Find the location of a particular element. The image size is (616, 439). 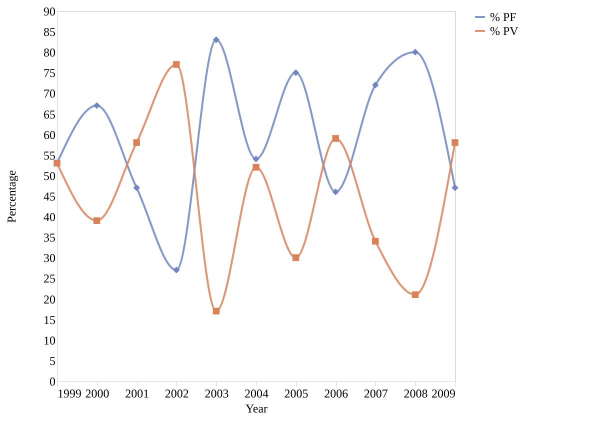

y-tick-label: 5 is located at coordinates (53, 361).